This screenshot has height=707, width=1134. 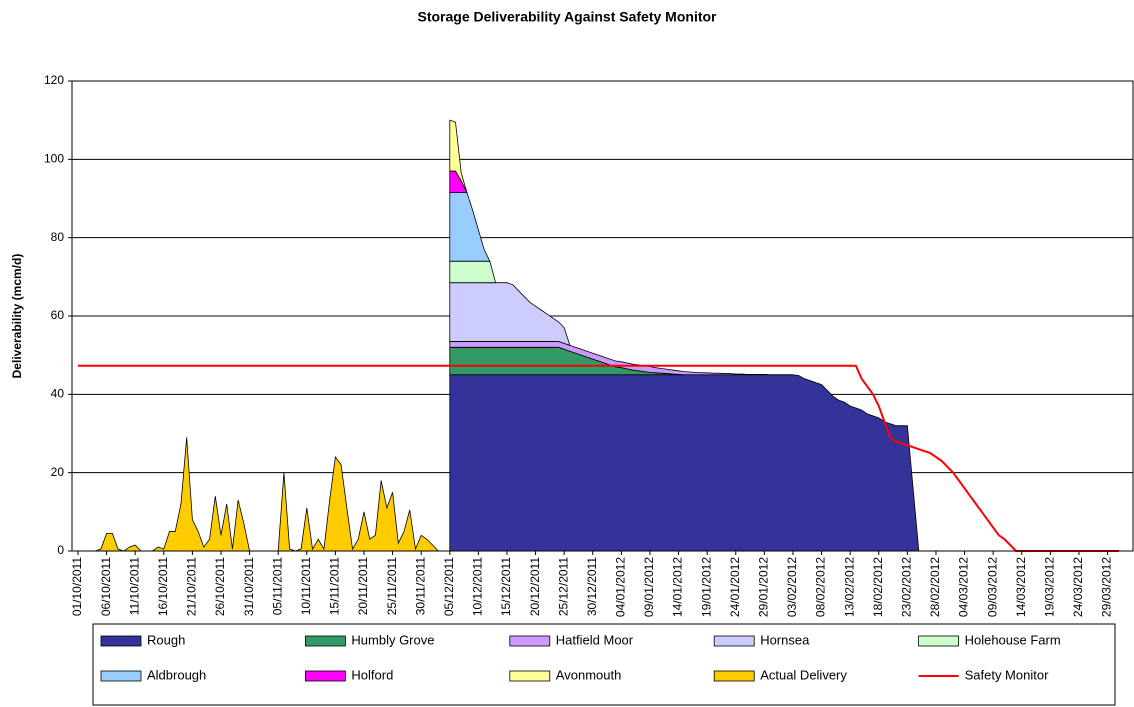 I want to click on x-tick-label: 09/03/2012, so click(x=992, y=587).